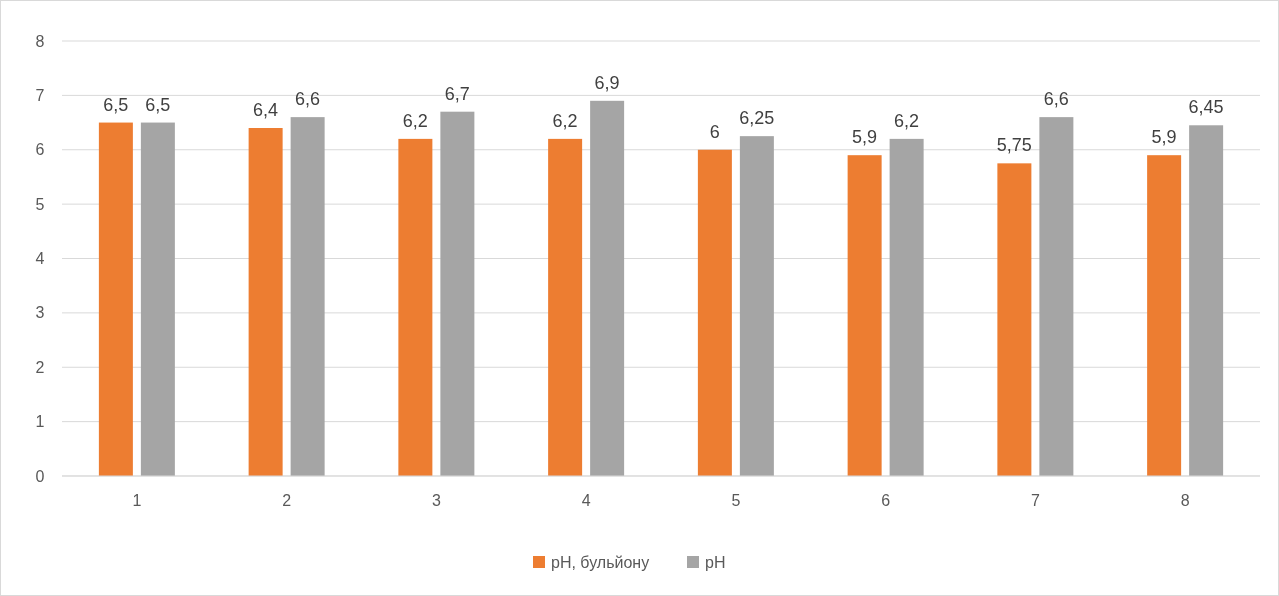  I want to click on y-tick-label: 8, so click(40, 41).